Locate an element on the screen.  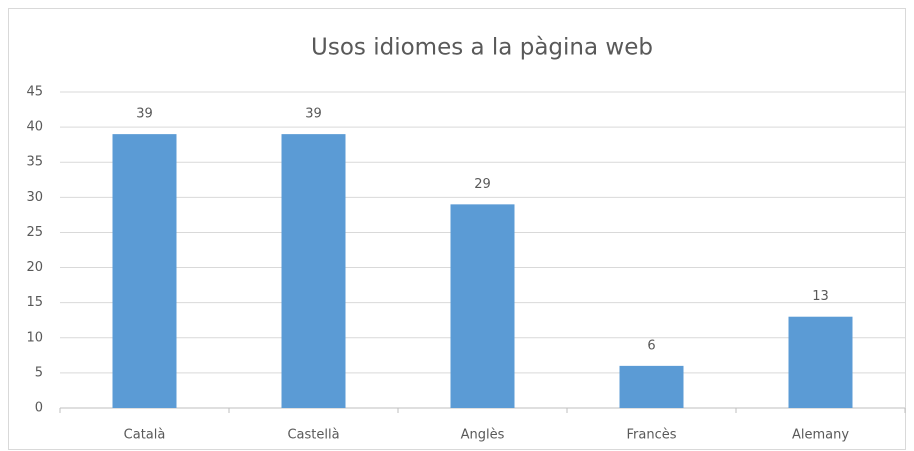
y-tick-label: 25 is located at coordinates (34, 232).